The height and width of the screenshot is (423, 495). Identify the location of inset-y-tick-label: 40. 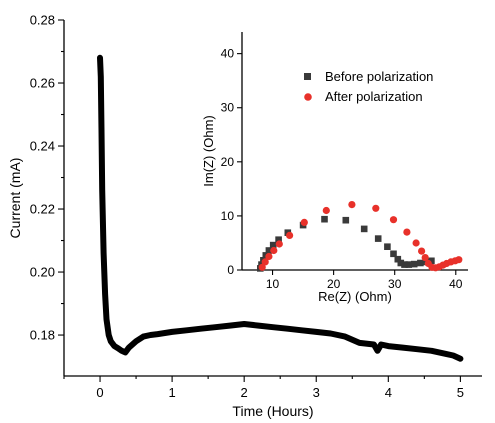
(228, 54).